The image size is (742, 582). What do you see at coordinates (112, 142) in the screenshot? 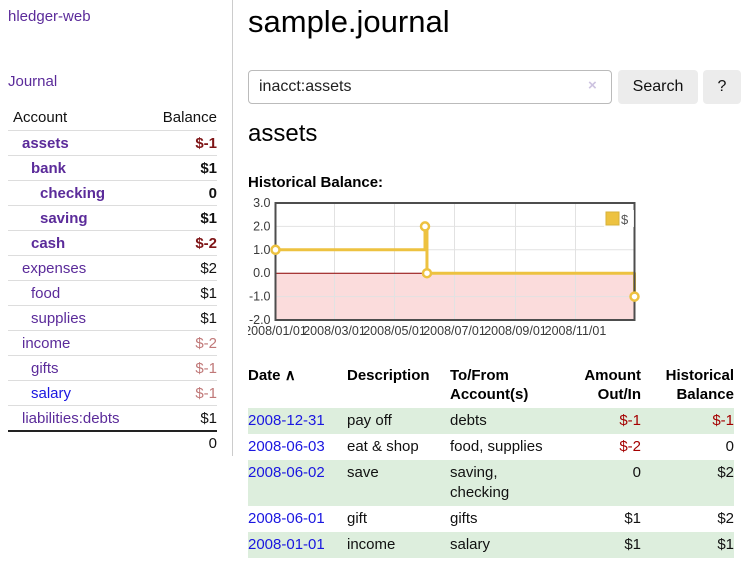
I see `account-row: assets $-1` at bounding box center [112, 142].